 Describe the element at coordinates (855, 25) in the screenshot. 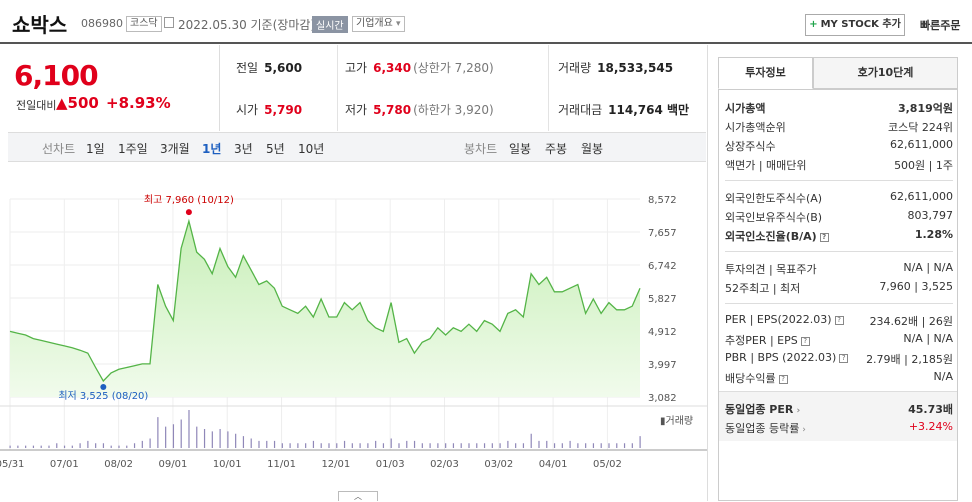

I see `mystock-add-button: + MY STOCK 추가` at that location.